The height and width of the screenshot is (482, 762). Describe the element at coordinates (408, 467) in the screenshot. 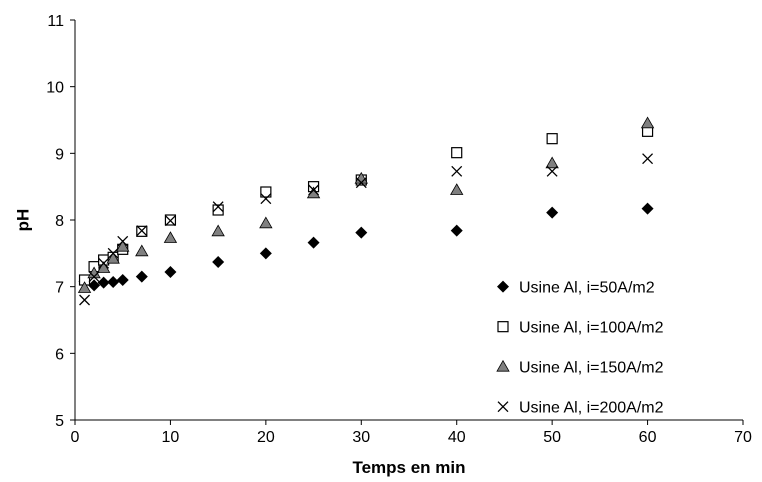

I see `x-axis-label: Temps en min` at that location.